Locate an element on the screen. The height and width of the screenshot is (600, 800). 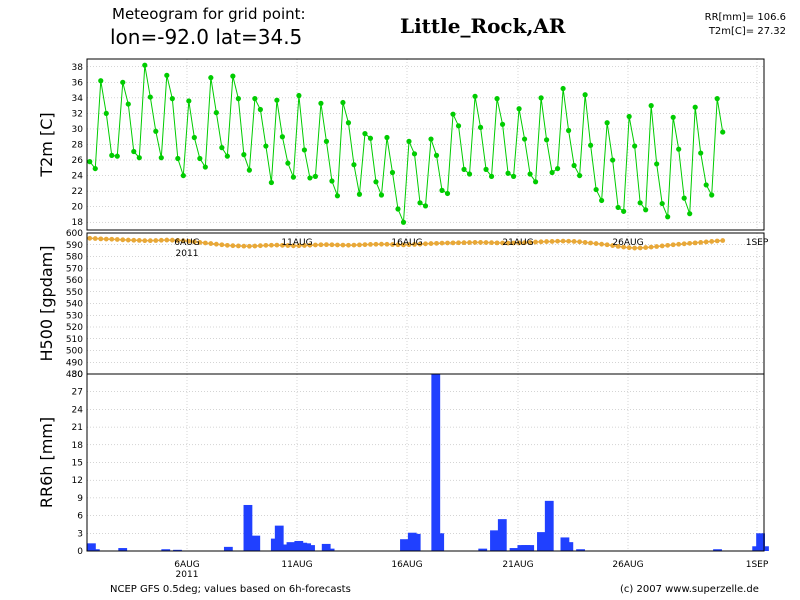
t2m-summary: T2m[C]= 27.32 is located at coordinates (747, 31).